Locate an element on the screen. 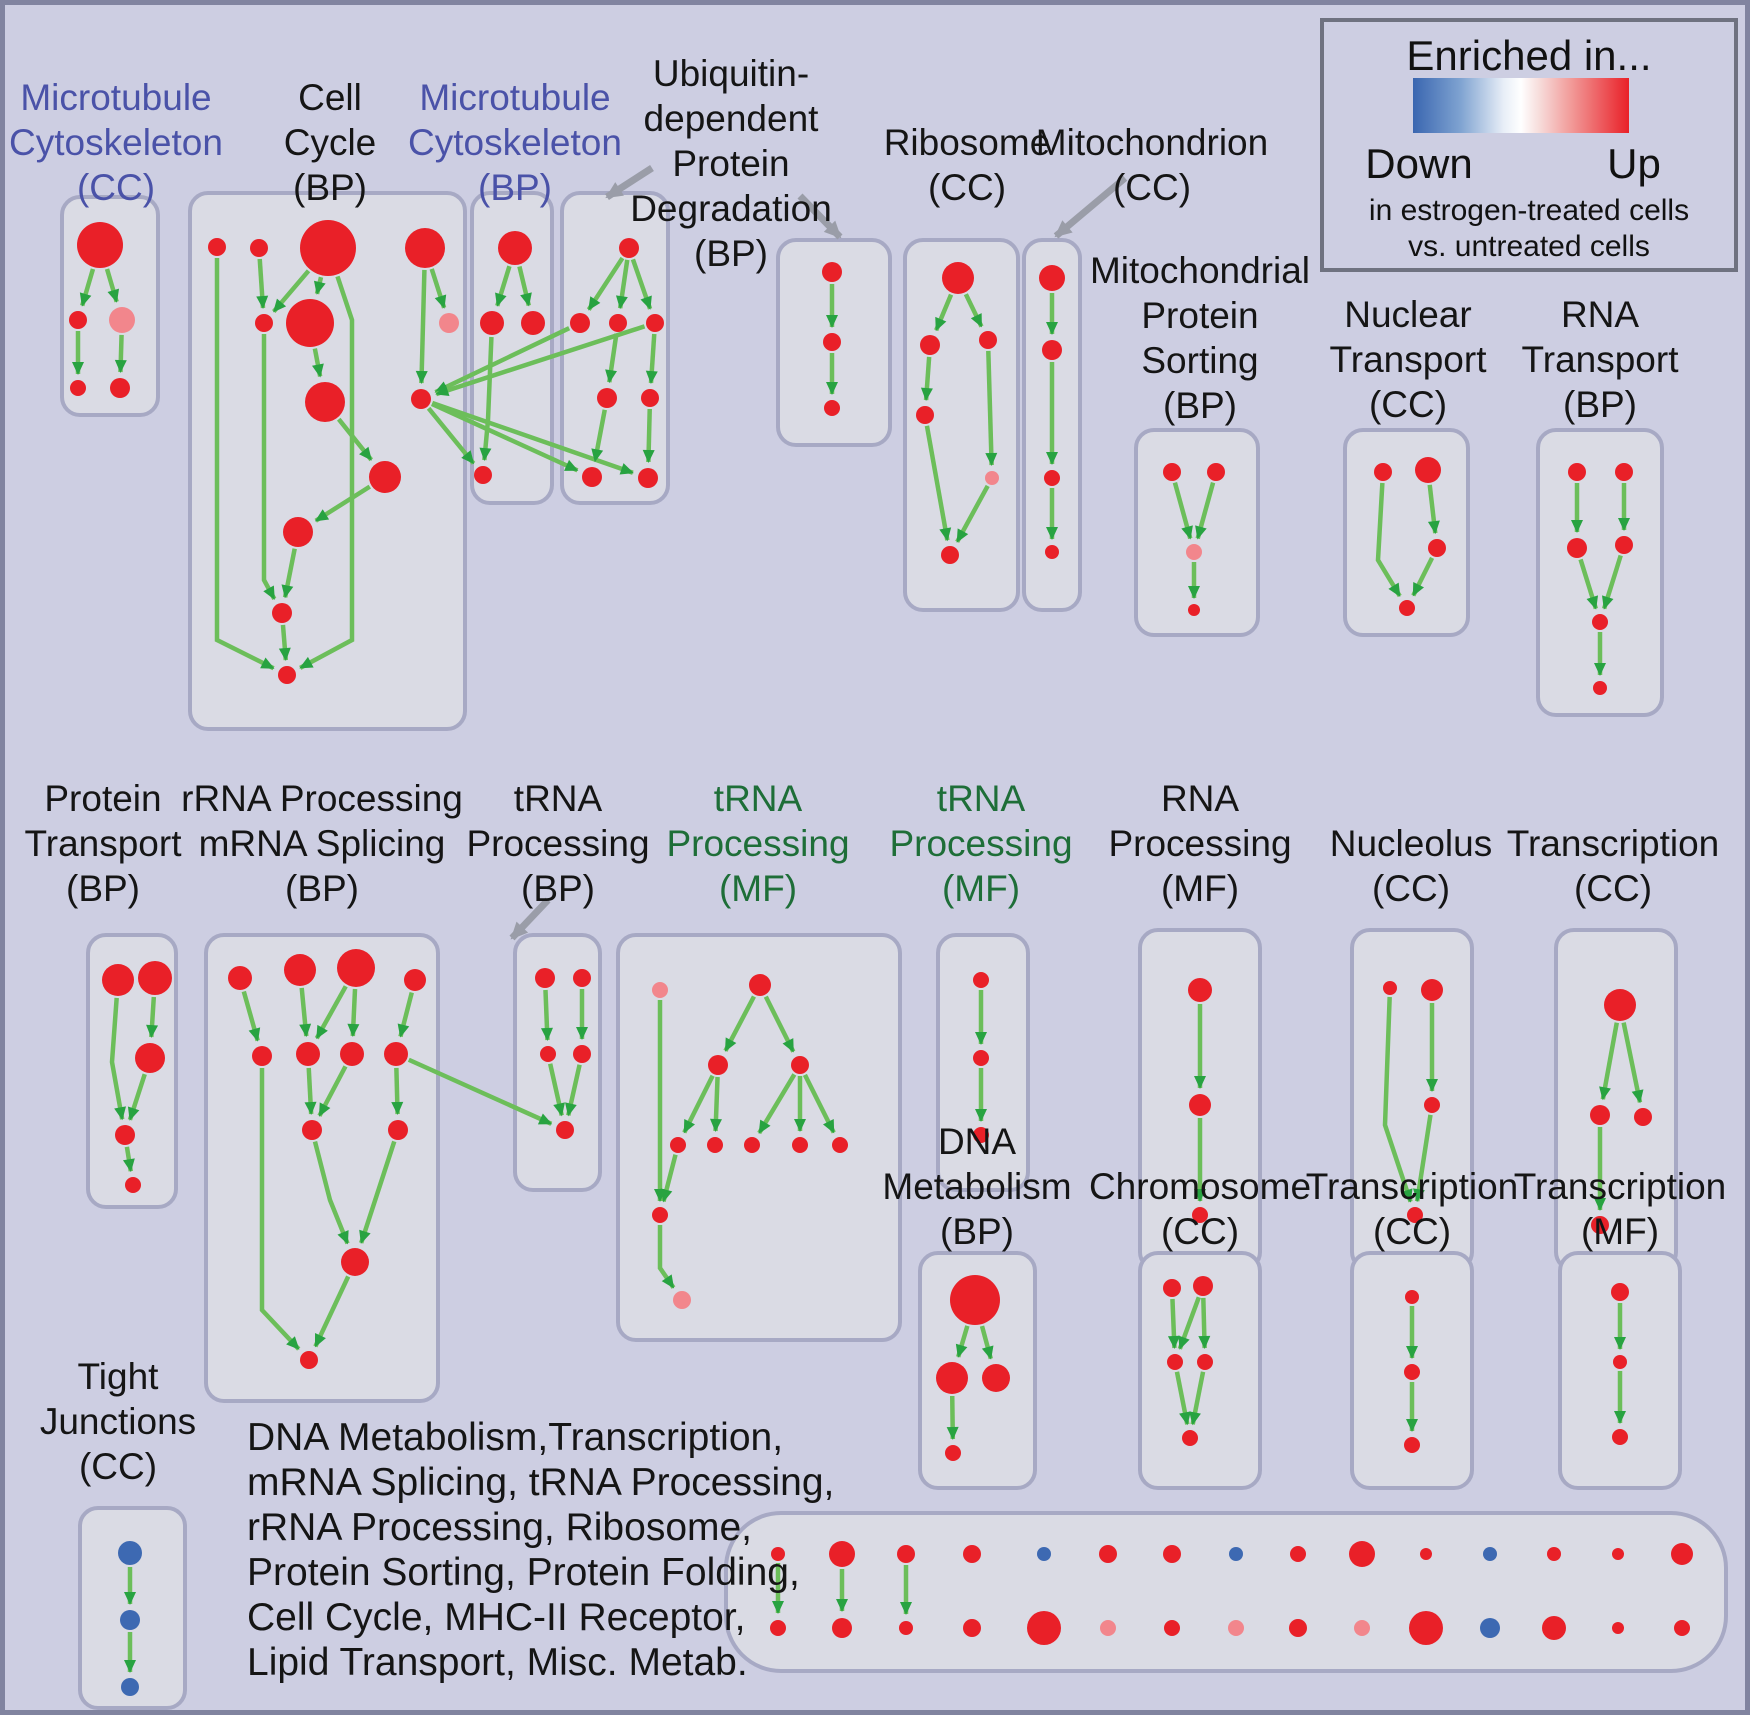 The image size is (1750, 1715). cluster-box-rnat is located at coordinates (1600, 572).